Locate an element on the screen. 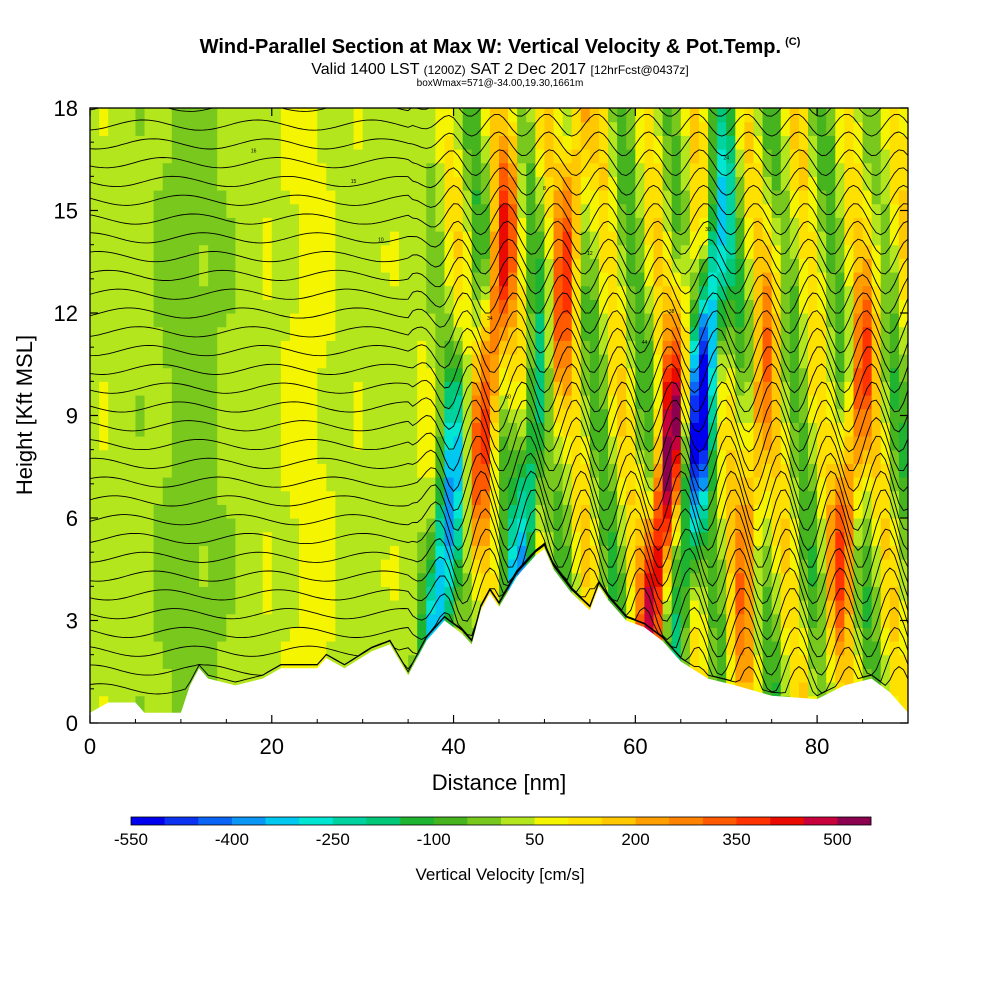  colorbar-frame is located at coordinates (501, 821).